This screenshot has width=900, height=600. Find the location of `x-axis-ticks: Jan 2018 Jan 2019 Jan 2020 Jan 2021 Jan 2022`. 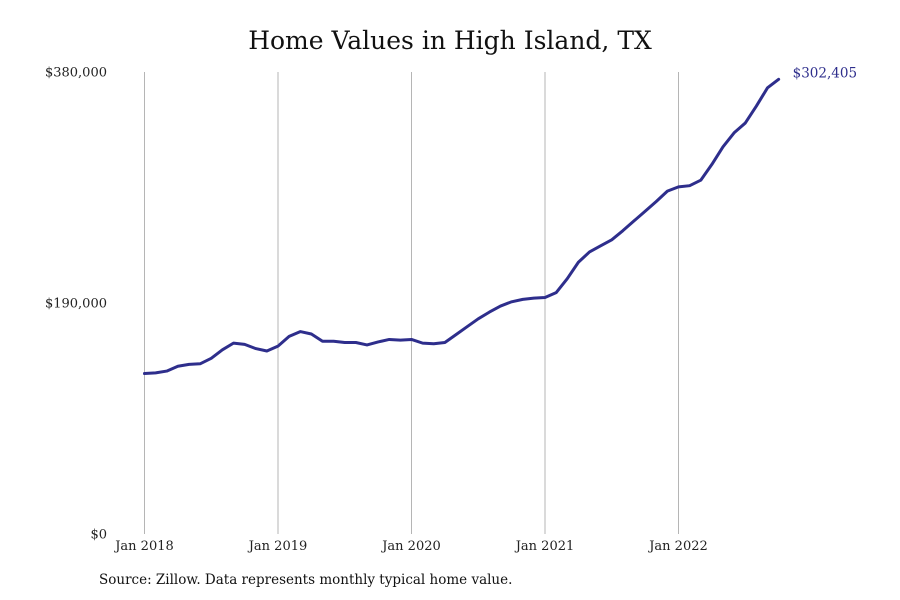

x-axis-ticks: Jan 2018 Jan 2019 Jan 2020 Jan 2021 Jan 2022 is located at coordinates (410, 546).